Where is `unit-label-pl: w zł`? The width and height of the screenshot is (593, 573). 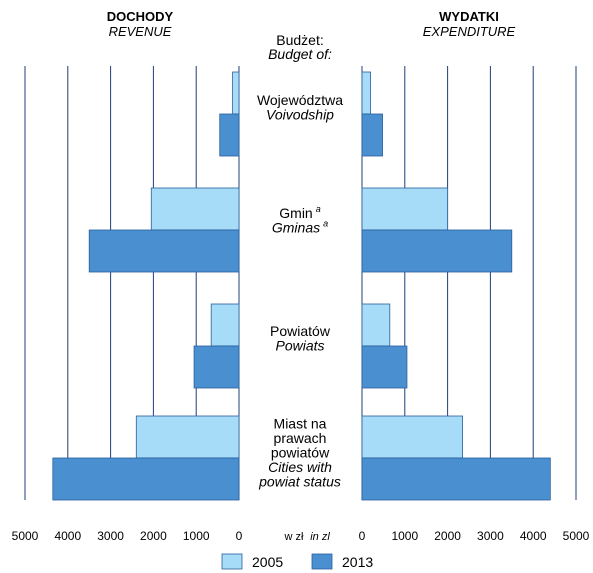
unit-label-pl: w zł is located at coordinates (294, 537).